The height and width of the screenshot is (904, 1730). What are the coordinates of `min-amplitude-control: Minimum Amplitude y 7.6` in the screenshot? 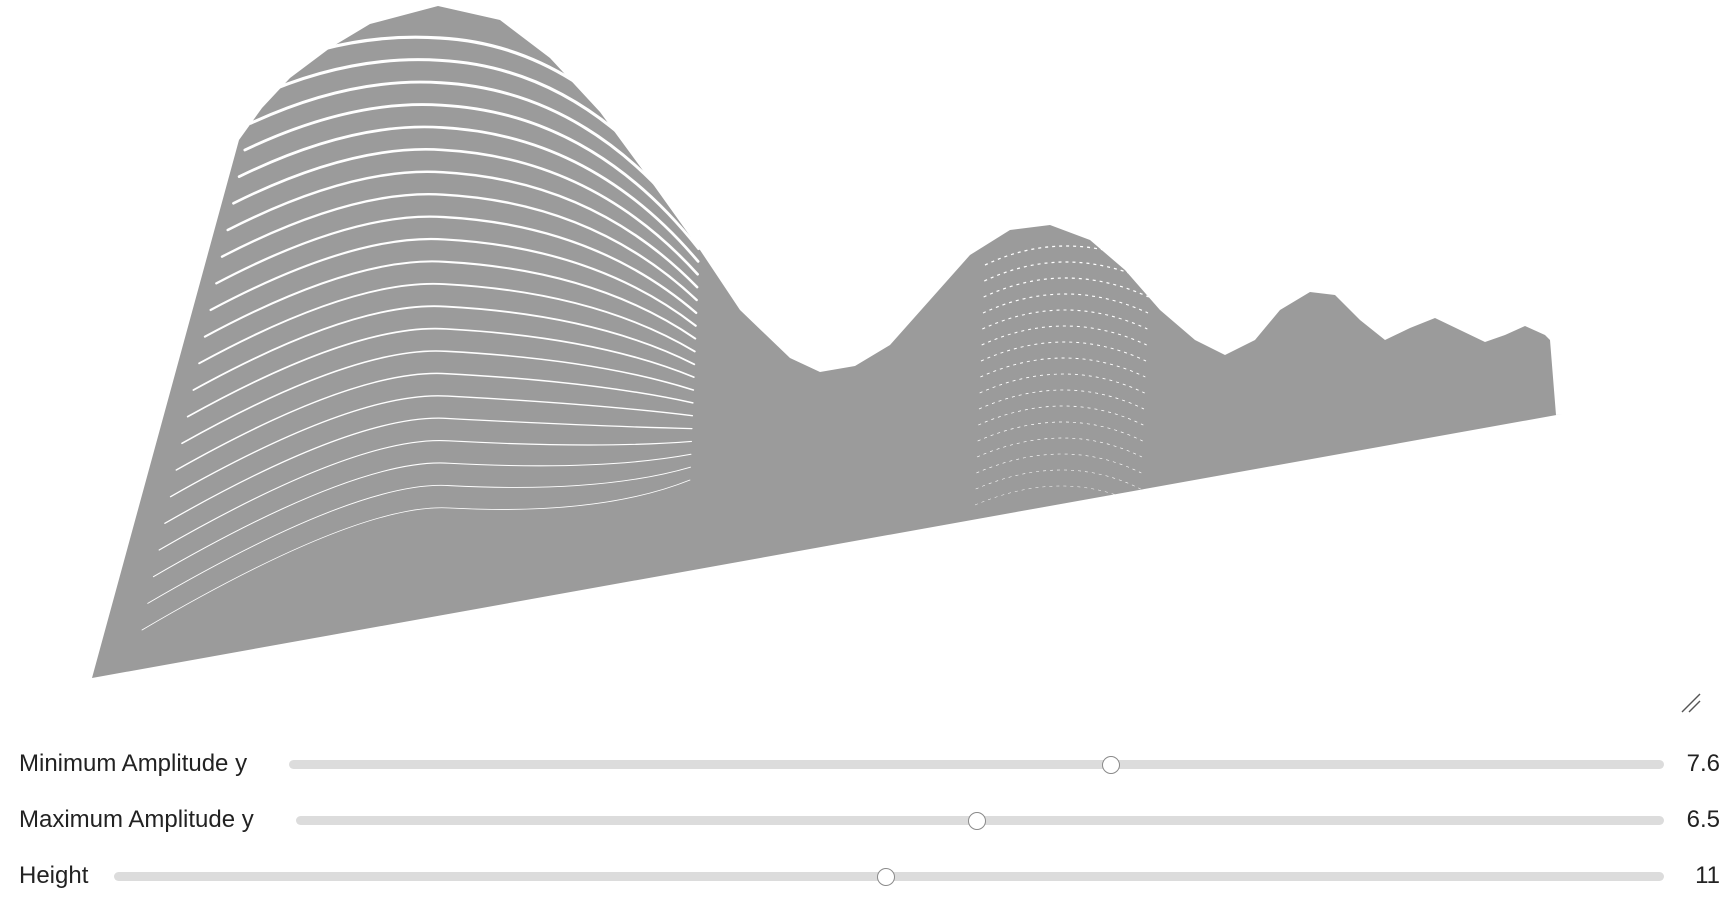 It's located at (865, 764).